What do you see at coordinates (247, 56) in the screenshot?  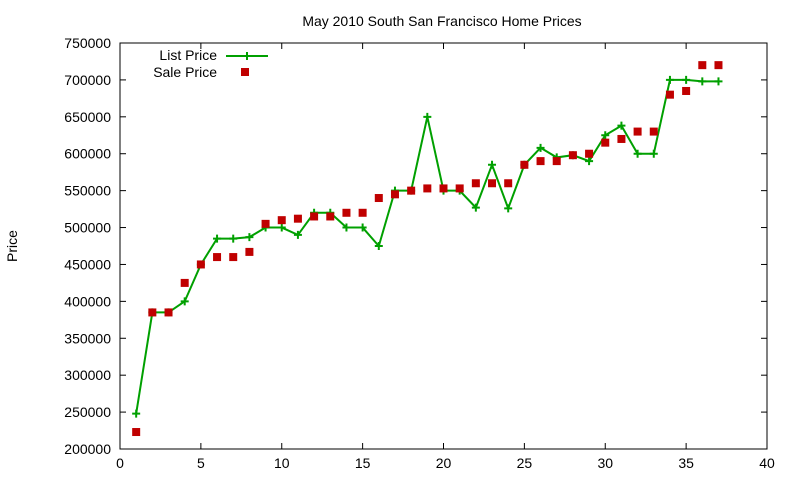 I see `legend-marker-list-price` at bounding box center [247, 56].